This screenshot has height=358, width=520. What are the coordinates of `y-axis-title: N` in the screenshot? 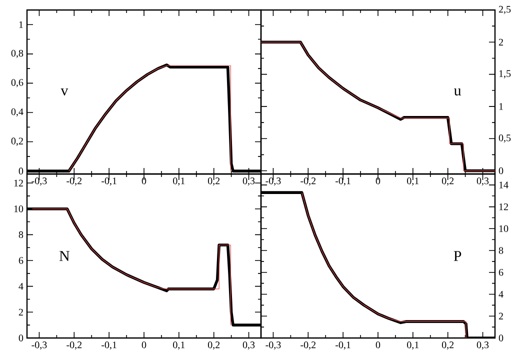 It's located at (64, 256).